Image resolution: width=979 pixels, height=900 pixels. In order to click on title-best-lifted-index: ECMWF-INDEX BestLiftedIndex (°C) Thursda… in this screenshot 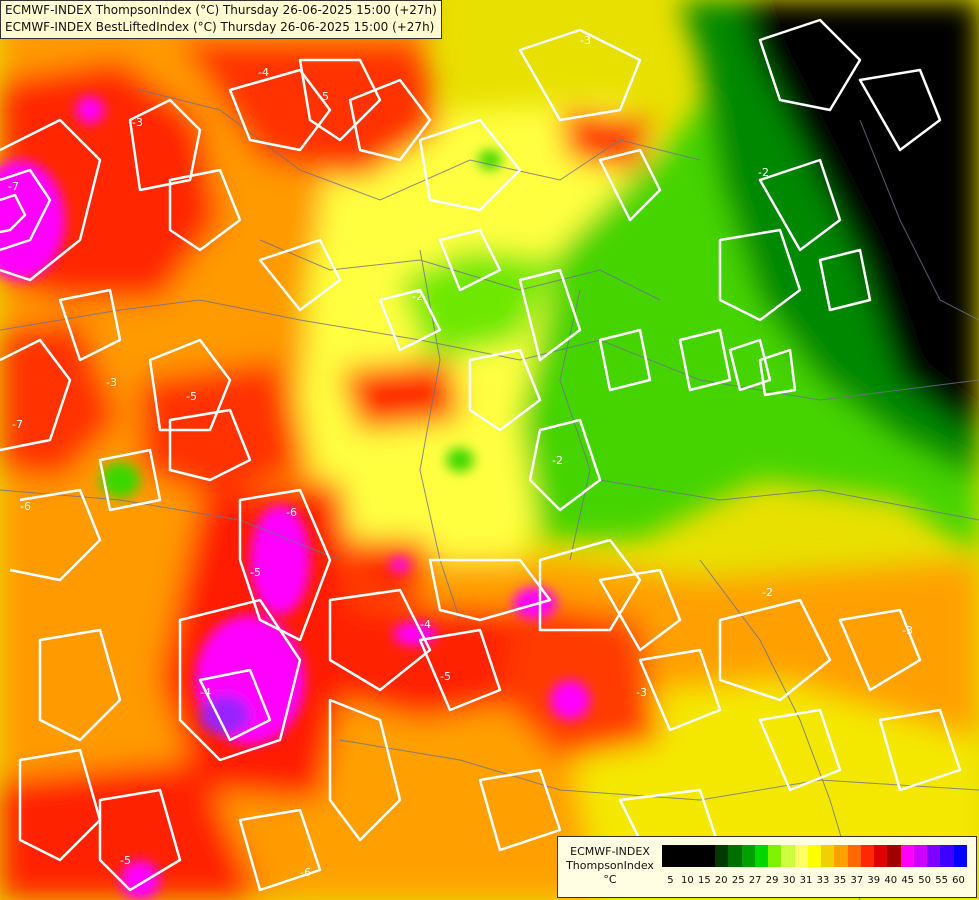, I will do `click(220, 27)`.